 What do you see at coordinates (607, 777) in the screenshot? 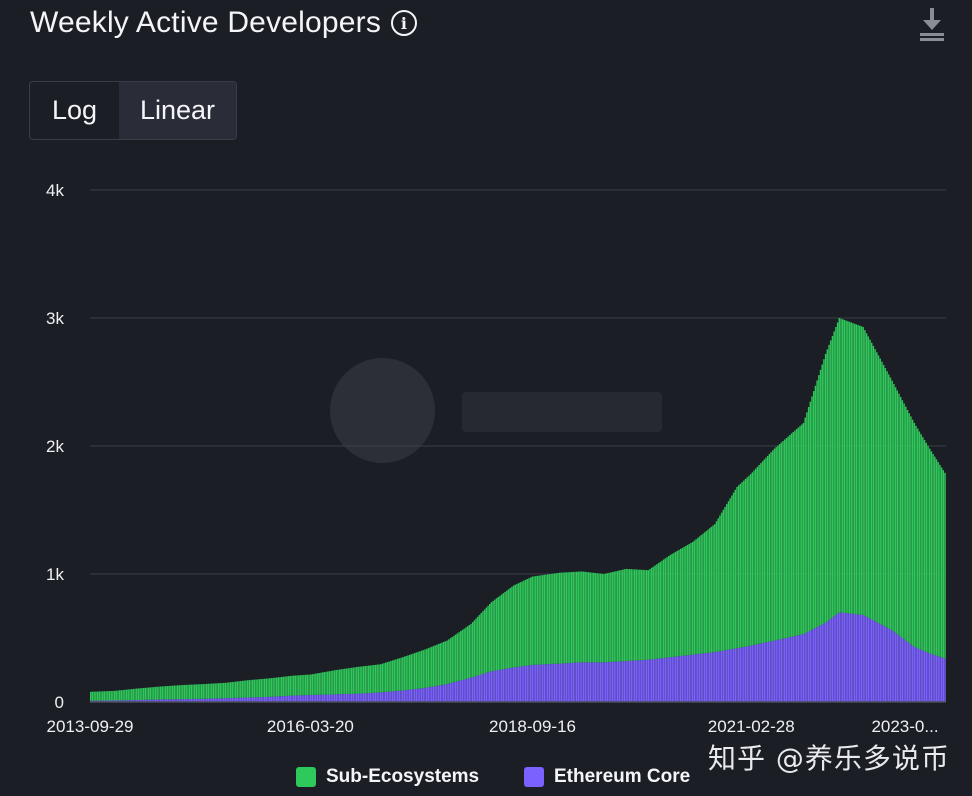
I see `legend-item-ethereum-core: Ethereum Core` at bounding box center [607, 777].